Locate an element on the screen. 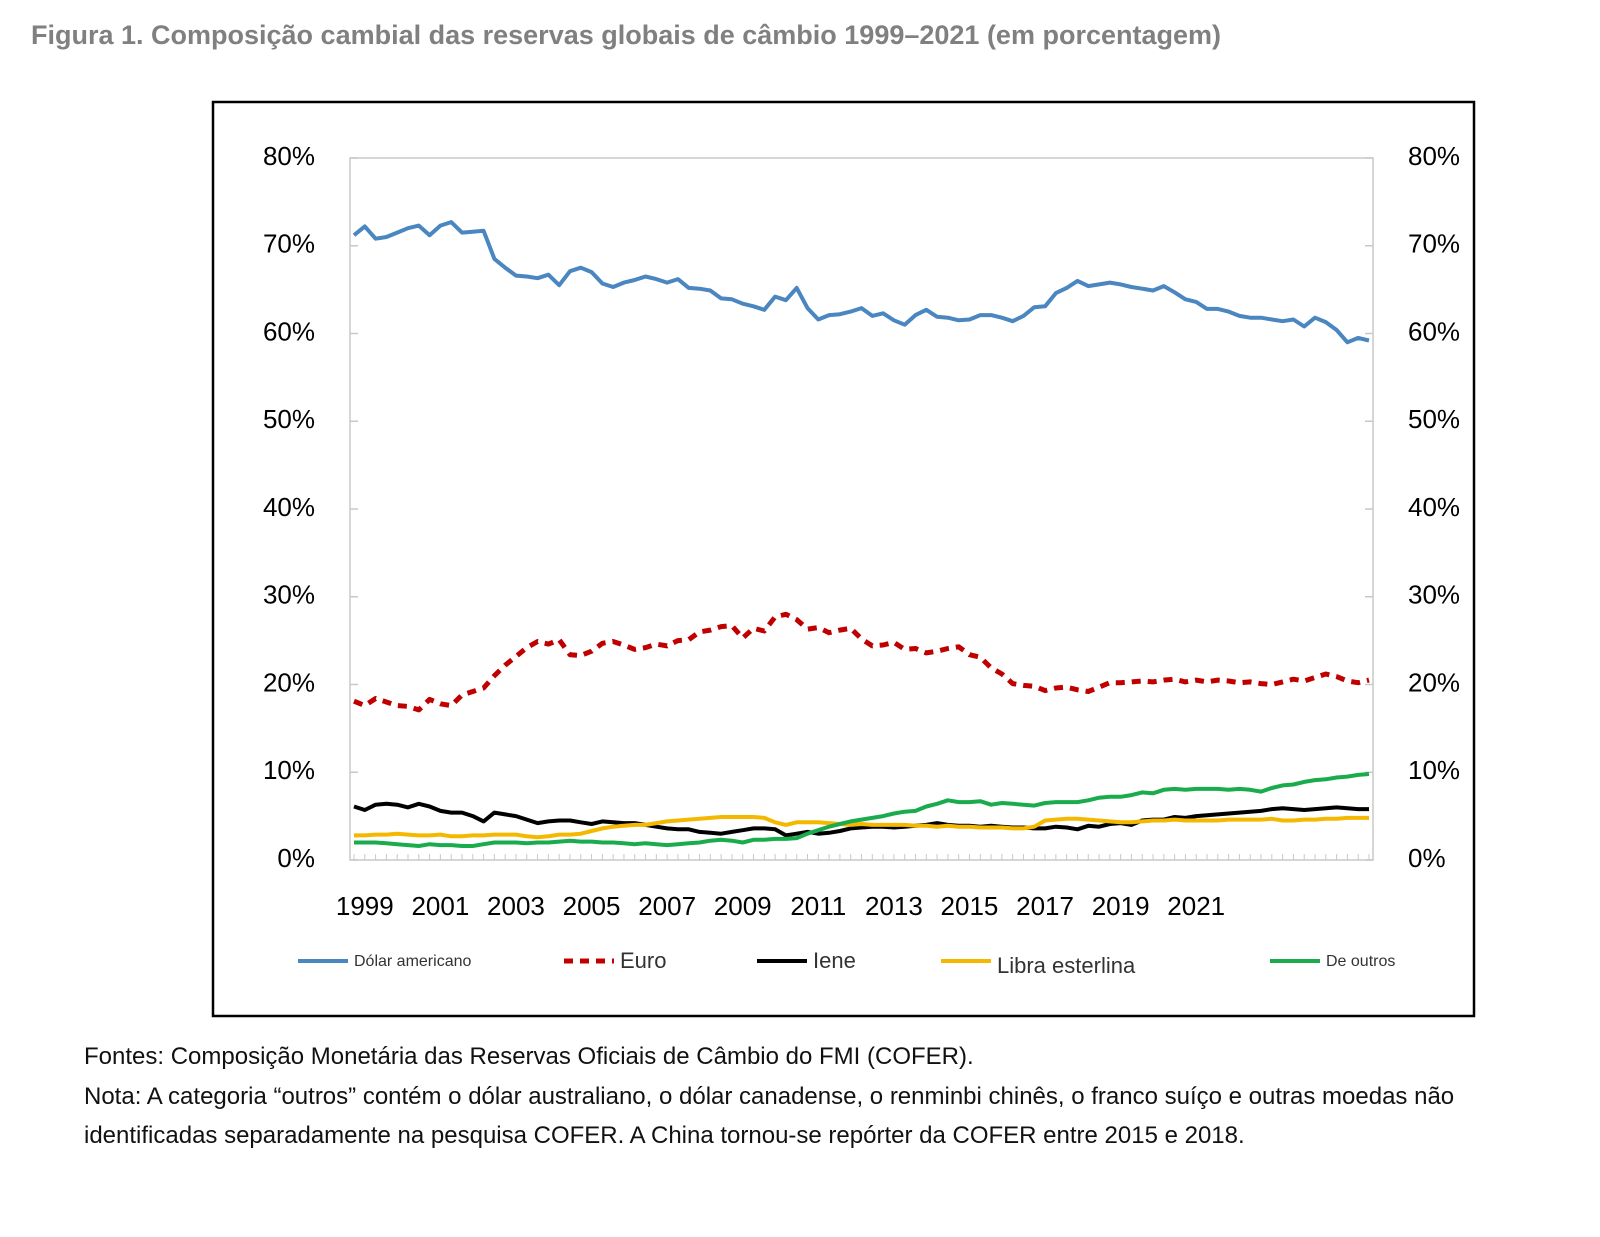 This screenshot has height=1237, width=1600. x-tick-label: 2003 is located at coordinates (516, 906).